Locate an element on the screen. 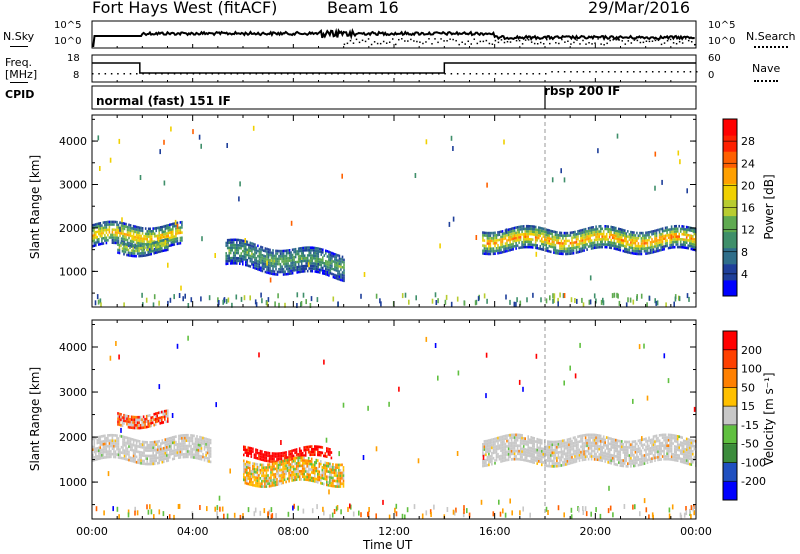 This screenshot has height=554, width=800. freq-tick-top: 18 is located at coordinates (73, 58).